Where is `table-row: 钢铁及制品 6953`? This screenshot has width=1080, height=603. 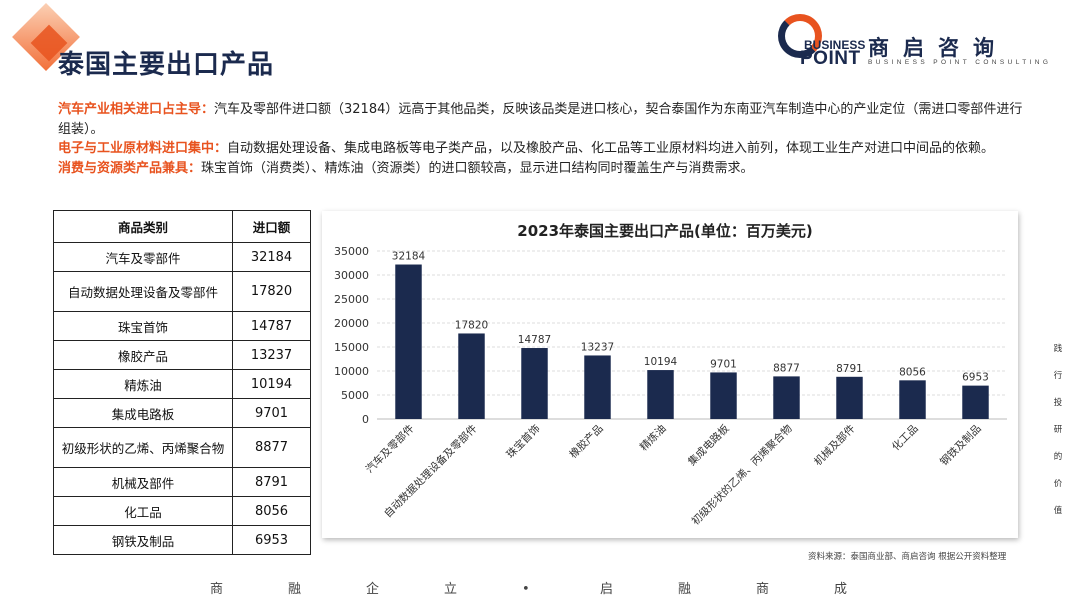
table-row: 钢铁及制品 6953 is located at coordinates (182, 540).